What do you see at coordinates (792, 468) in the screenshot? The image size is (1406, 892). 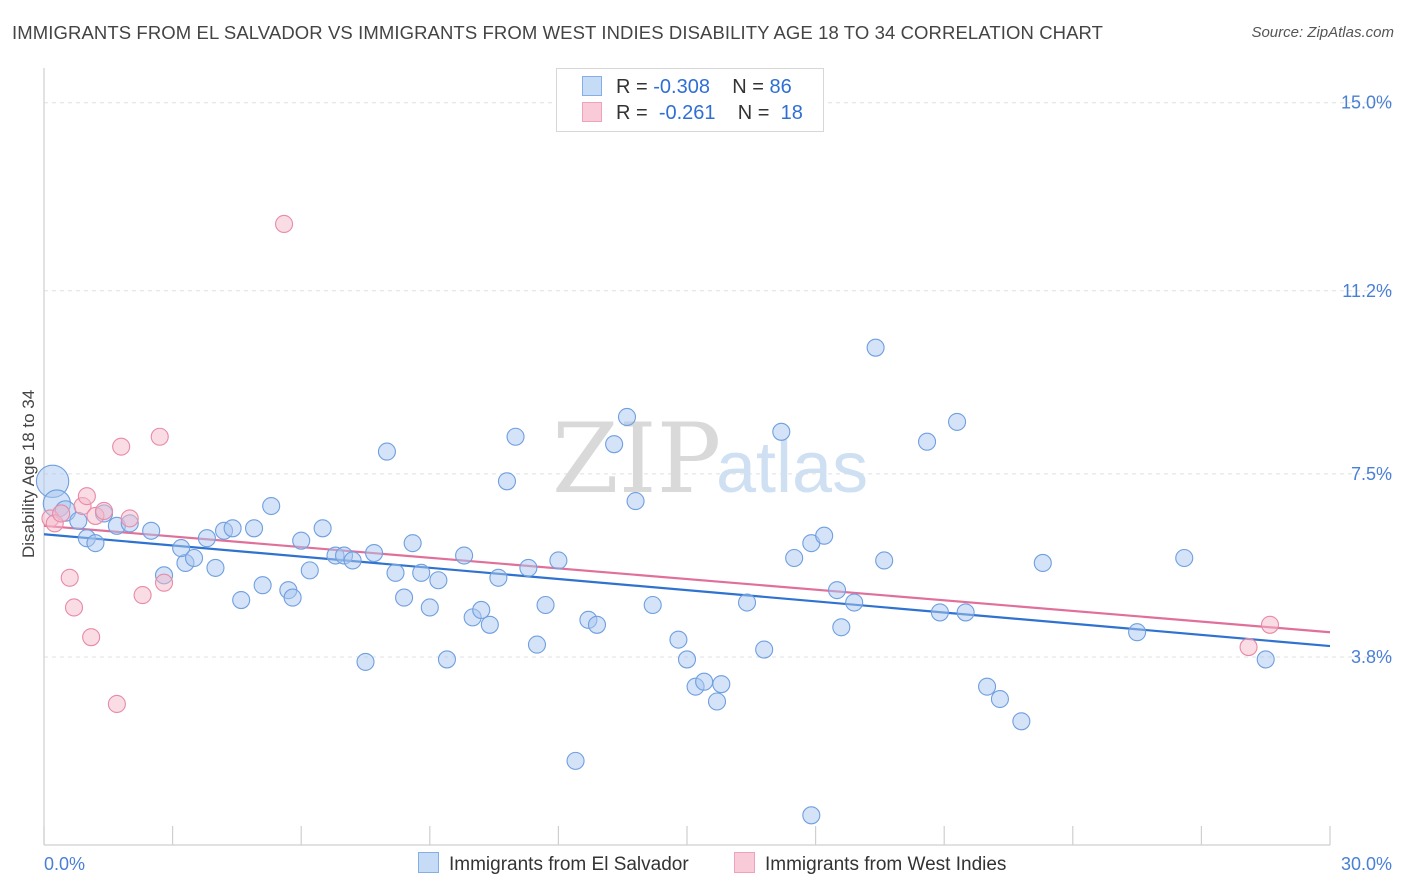 I see `watermark-atlas: atlas` at bounding box center [792, 468].